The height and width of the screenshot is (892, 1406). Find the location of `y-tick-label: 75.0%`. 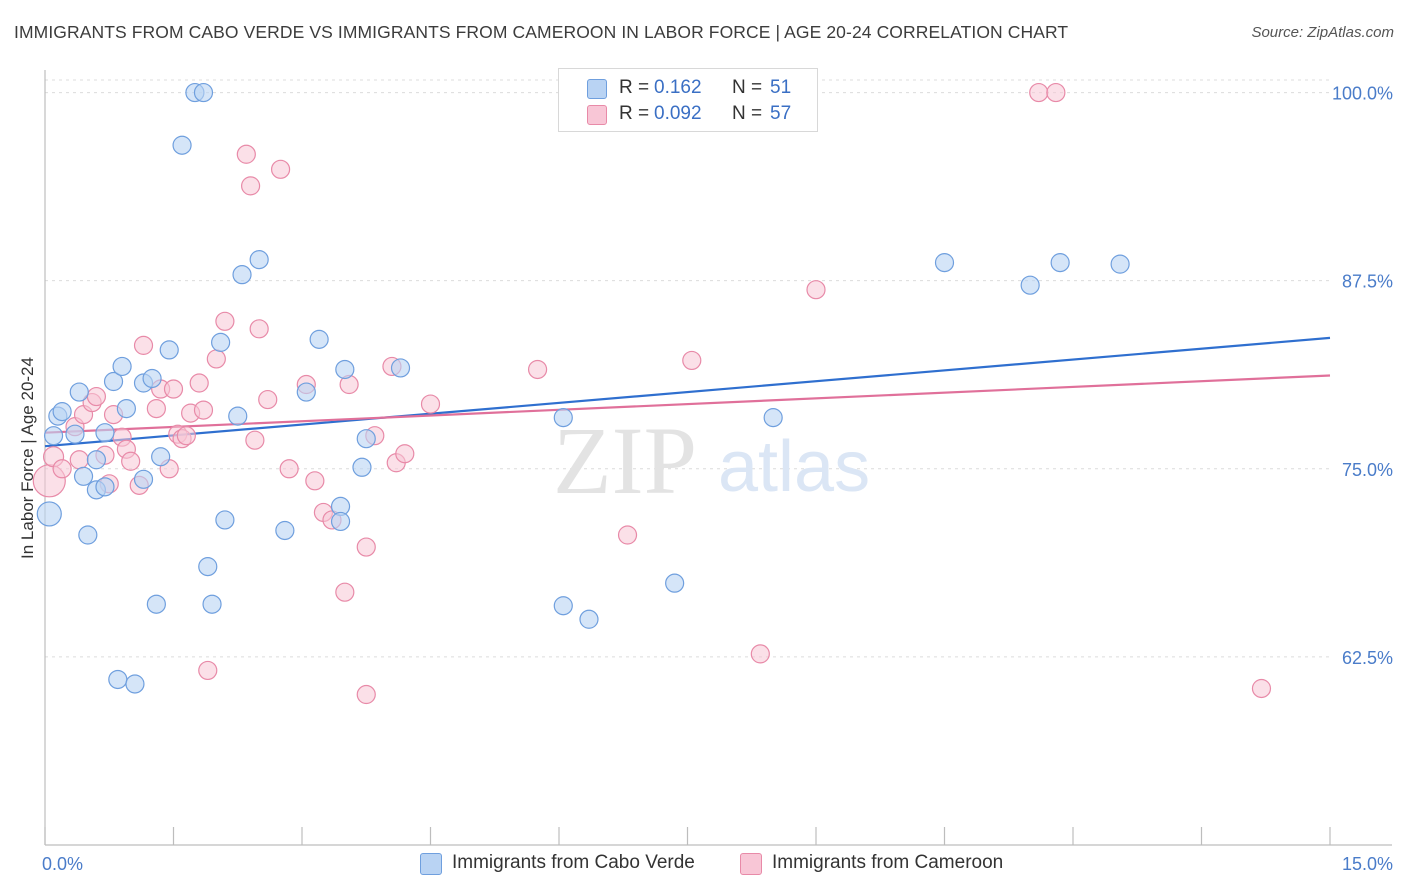

y-tick-label: 75.0% is located at coordinates (1367, 470).